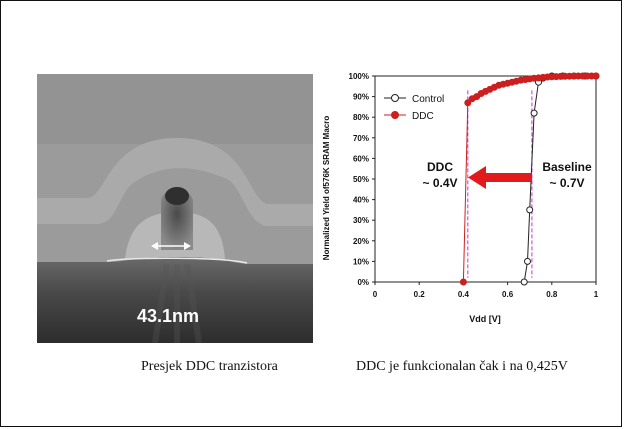 Image resolution: width=624 pixels, height=429 pixels. I want to click on y-ticks: 0% 10% 20% 30% 40% 50% 60% 70% 80% 90% 100%, so click(362, 179).